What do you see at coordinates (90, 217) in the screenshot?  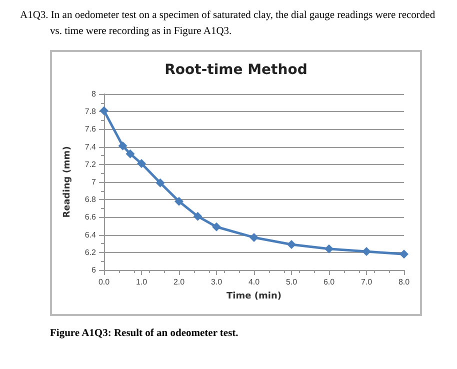 I see `y-tick-label: 6.6` at bounding box center [90, 217].